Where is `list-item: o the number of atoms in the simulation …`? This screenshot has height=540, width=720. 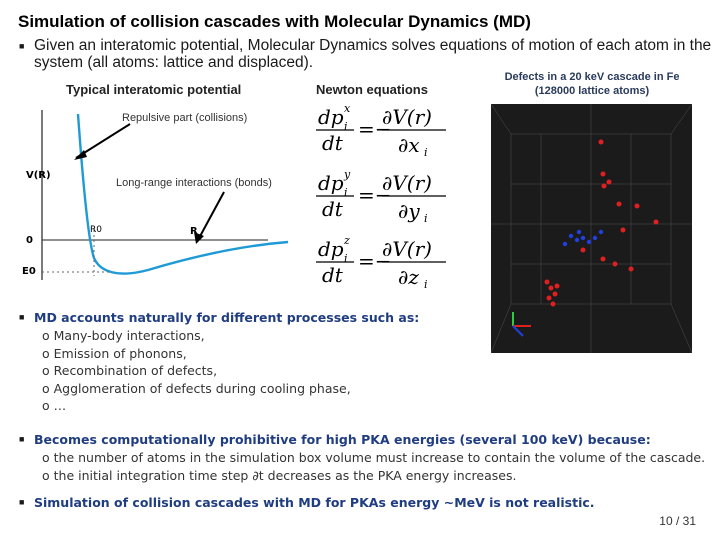
list-item: o the number of atoms in the simulation … is located at coordinates (374, 457).